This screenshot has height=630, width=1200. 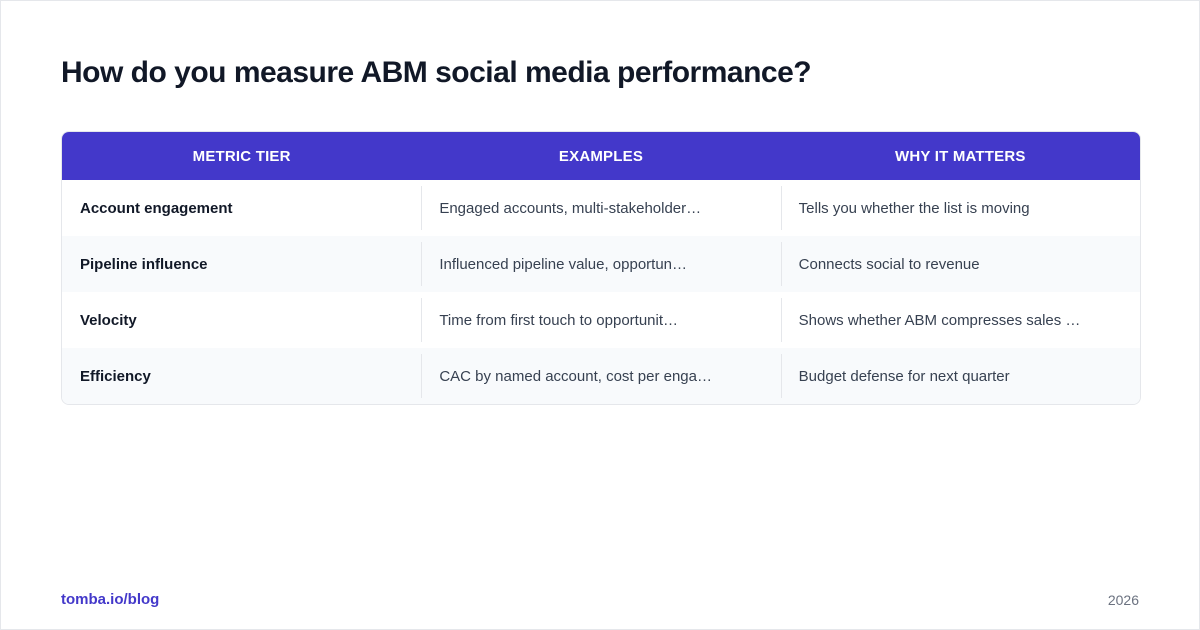 I want to click on column-header-why-it-matters: WHY IT MATTERS, so click(x=960, y=156).